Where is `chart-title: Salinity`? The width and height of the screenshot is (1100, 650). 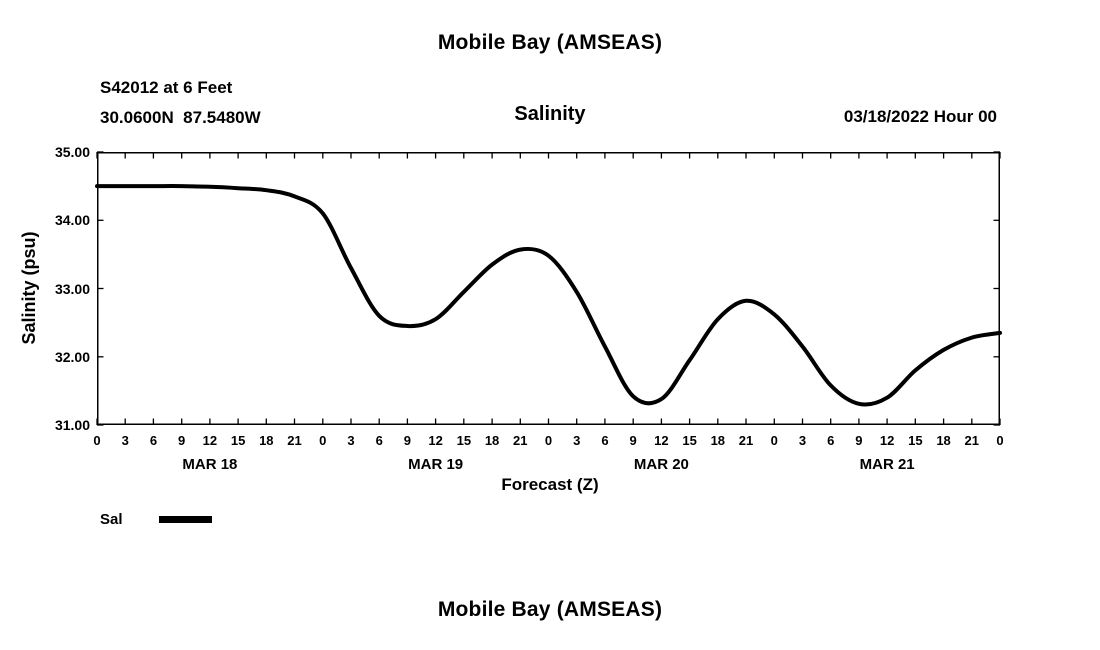 chart-title: Salinity is located at coordinates (550, 114).